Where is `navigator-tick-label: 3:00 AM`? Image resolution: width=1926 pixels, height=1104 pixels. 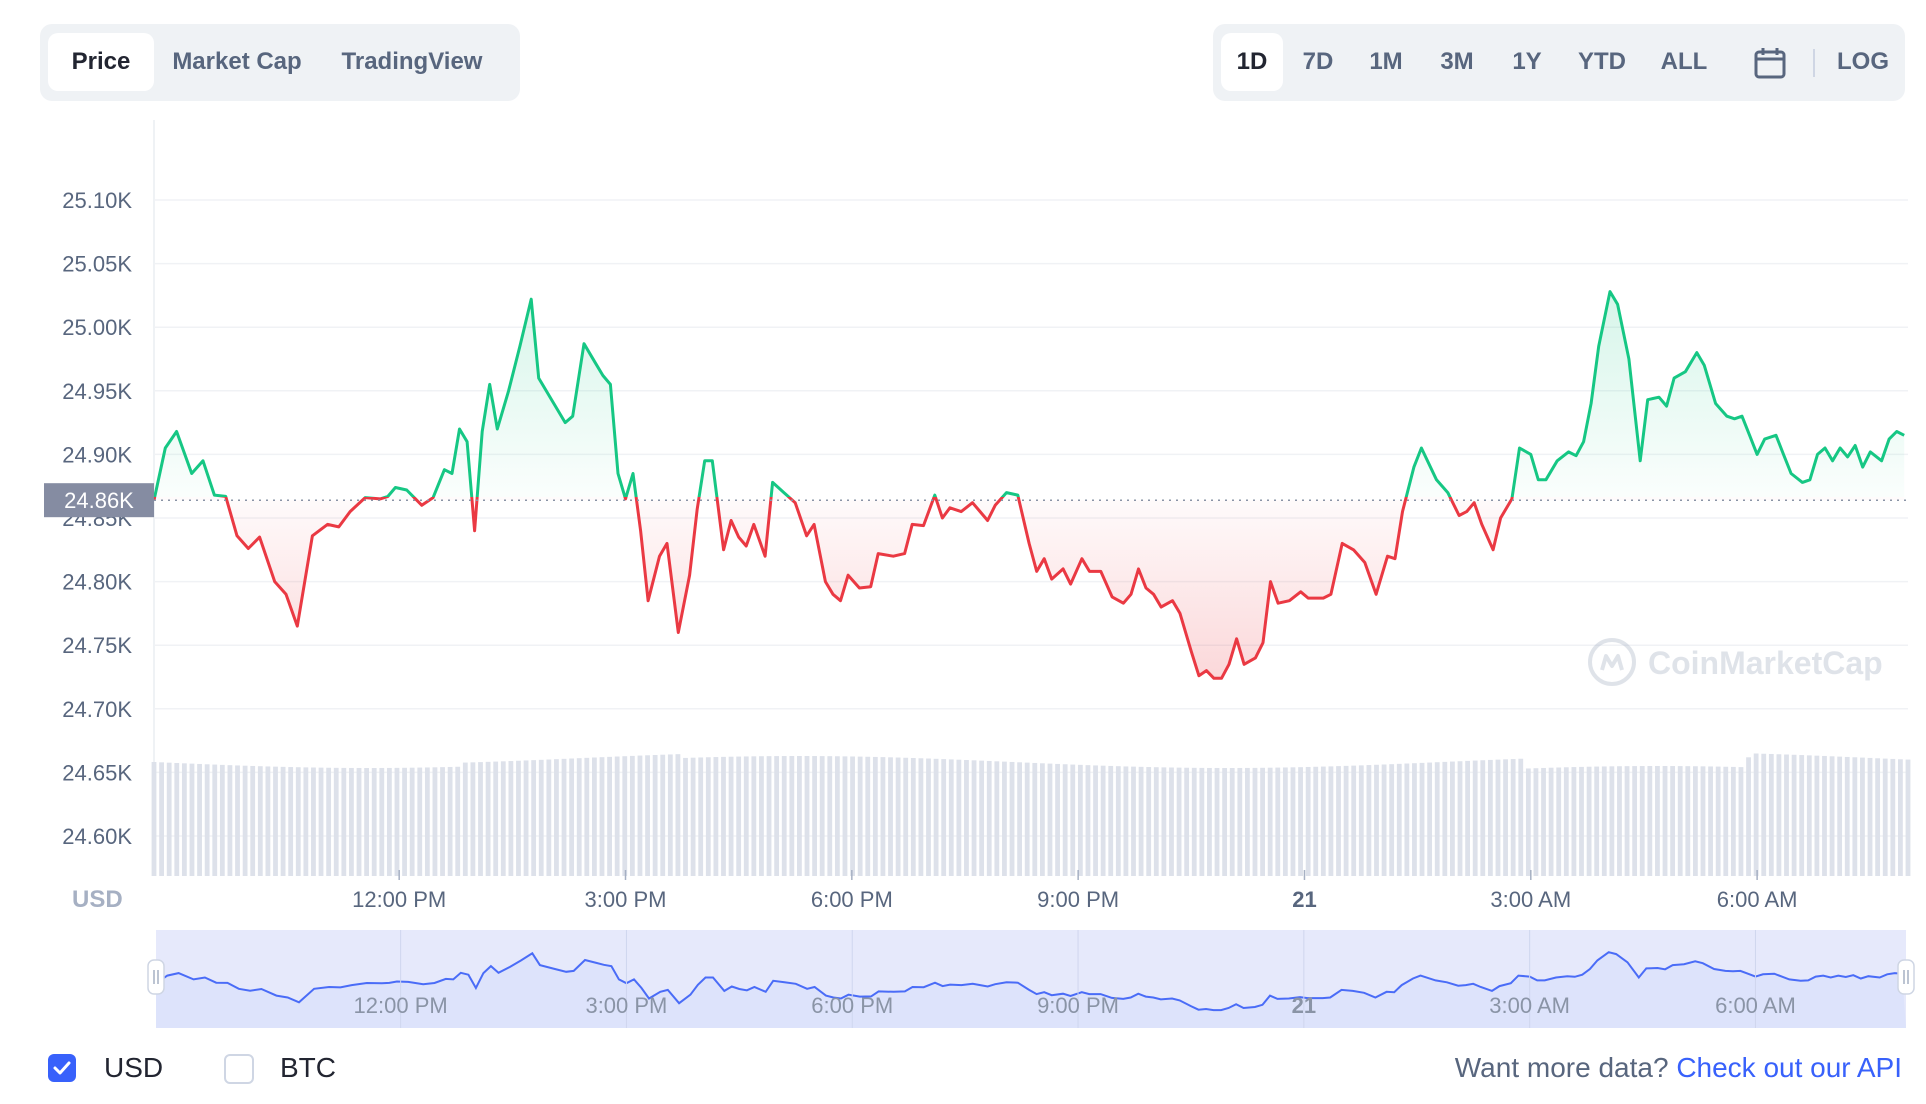
navigator-tick-label: 3:00 AM is located at coordinates (1529, 1005).